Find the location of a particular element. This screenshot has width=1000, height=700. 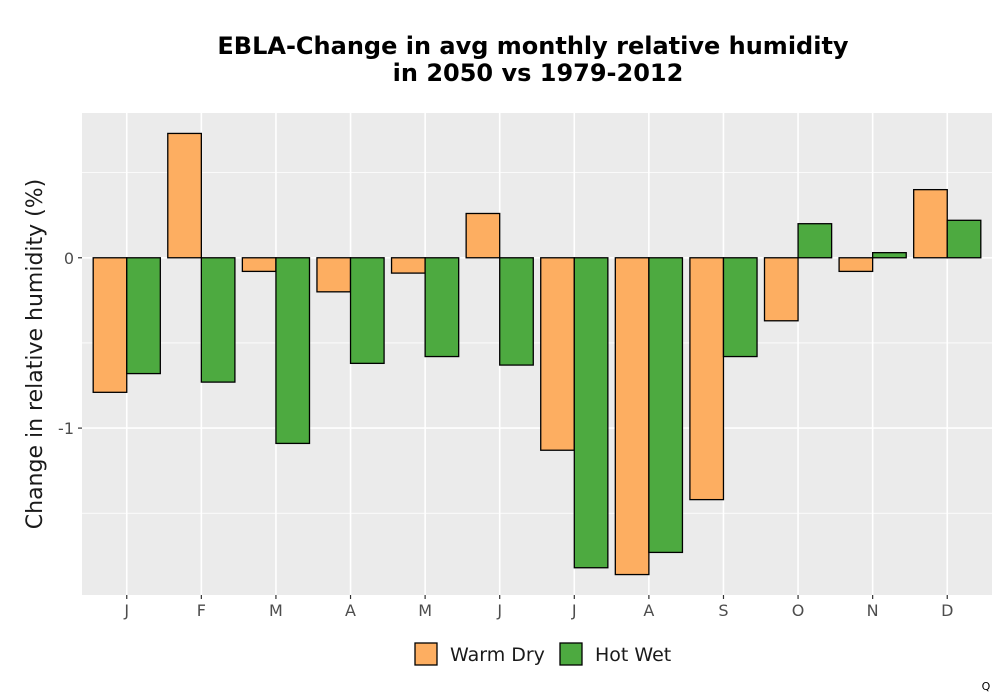

legend: Warm Dry Hot Wet is located at coordinates (542, 654).